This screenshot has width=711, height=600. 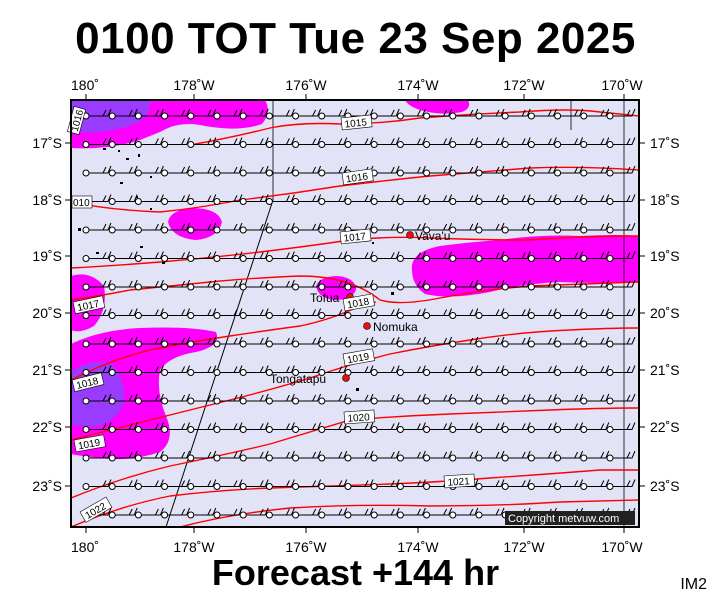 What do you see at coordinates (395, 327) in the screenshot?
I see `place-label-nomuka: Nomuka` at bounding box center [395, 327].